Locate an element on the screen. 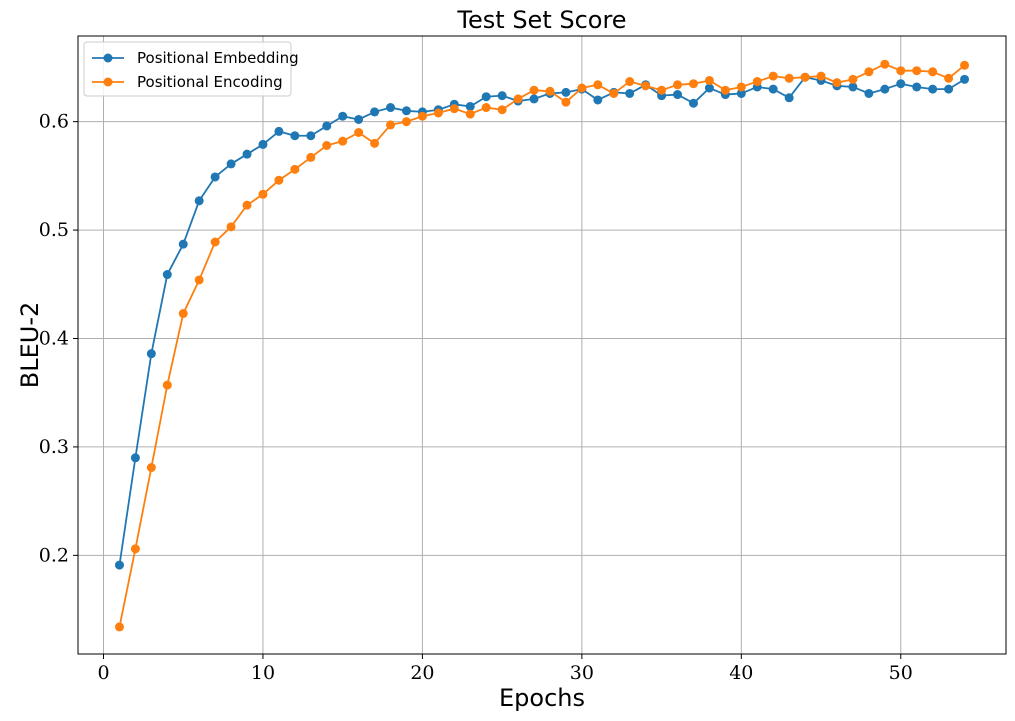 This screenshot has width=1015, height=721. x-axis-label: Epochs is located at coordinates (542, 698).